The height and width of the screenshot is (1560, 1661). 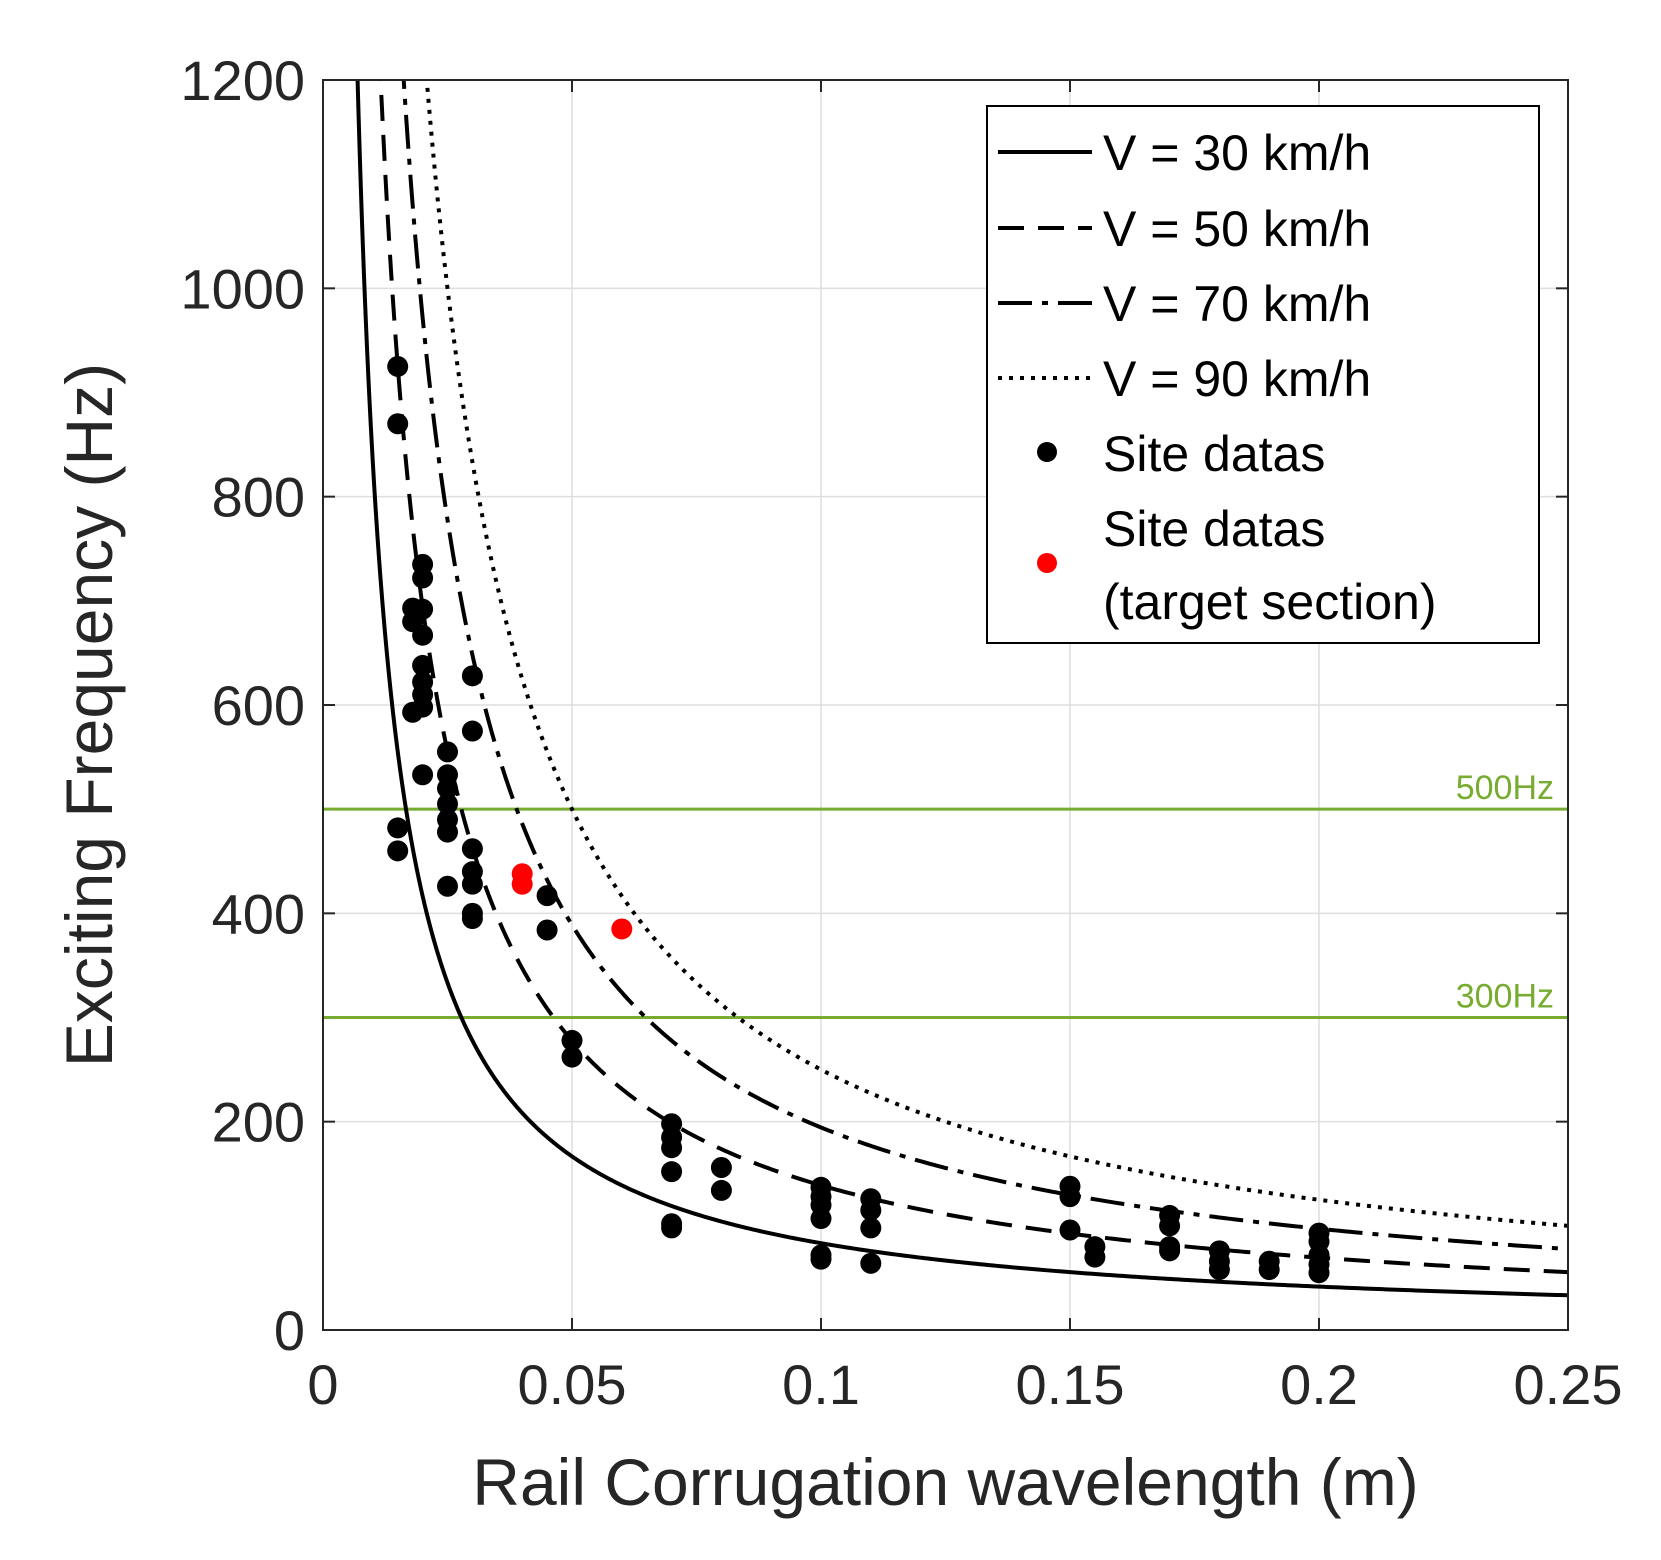 What do you see at coordinates (289, 1330) in the screenshot?
I see `y-tick-label: 0` at bounding box center [289, 1330].